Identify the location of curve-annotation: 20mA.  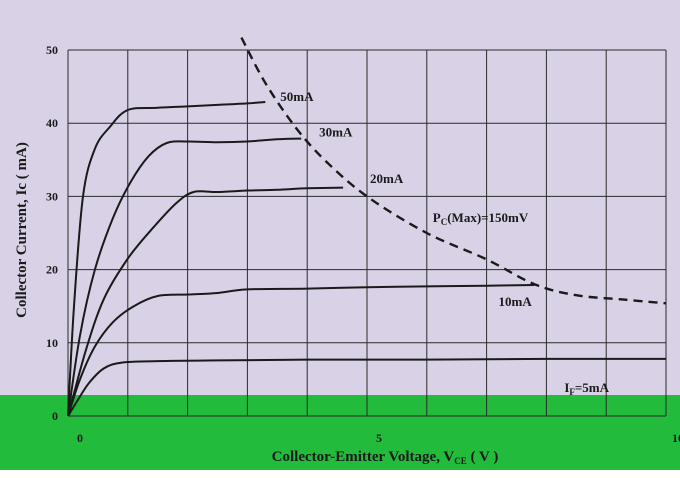
(387, 178).